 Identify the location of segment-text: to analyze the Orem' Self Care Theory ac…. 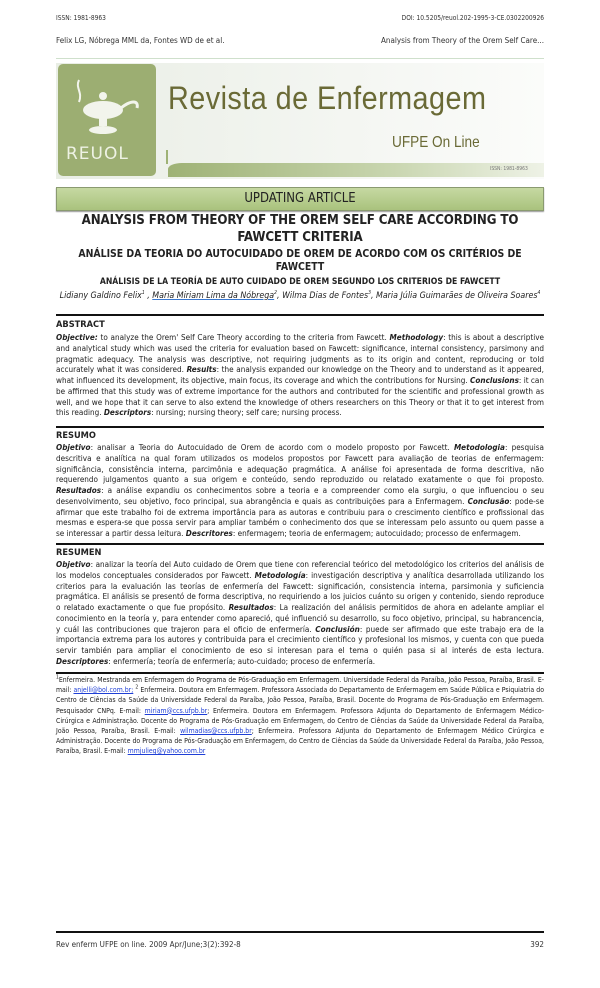
(243, 337).